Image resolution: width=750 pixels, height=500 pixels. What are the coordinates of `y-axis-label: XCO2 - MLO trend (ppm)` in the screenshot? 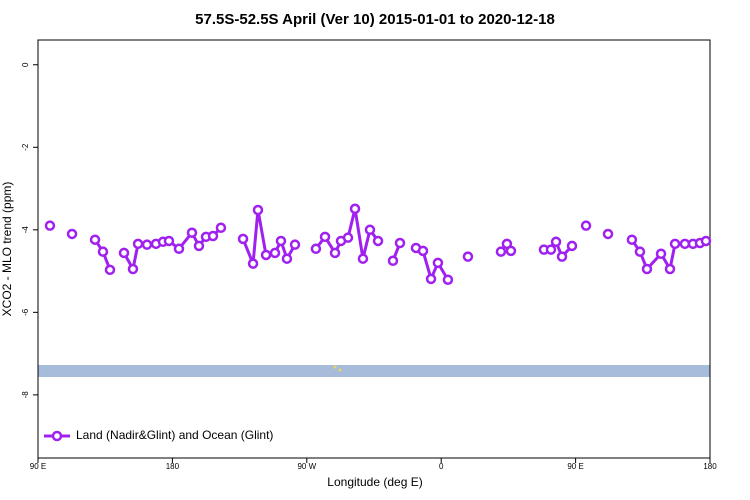 It's located at (7, 249).